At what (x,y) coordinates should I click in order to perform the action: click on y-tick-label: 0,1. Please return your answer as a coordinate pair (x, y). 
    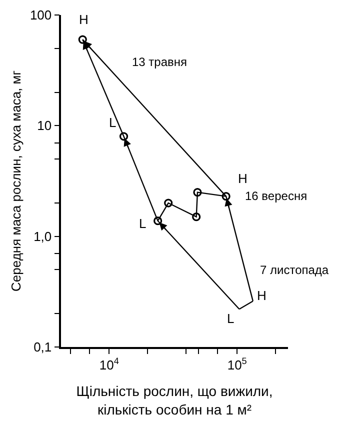
    Looking at the image, I should click on (43, 347).